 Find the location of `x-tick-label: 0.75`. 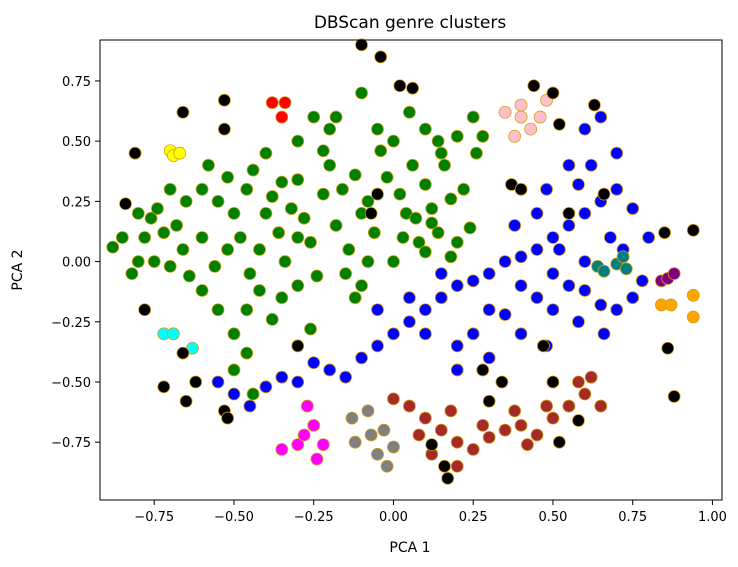

x-tick-label: 0.75 is located at coordinates (632, 517).